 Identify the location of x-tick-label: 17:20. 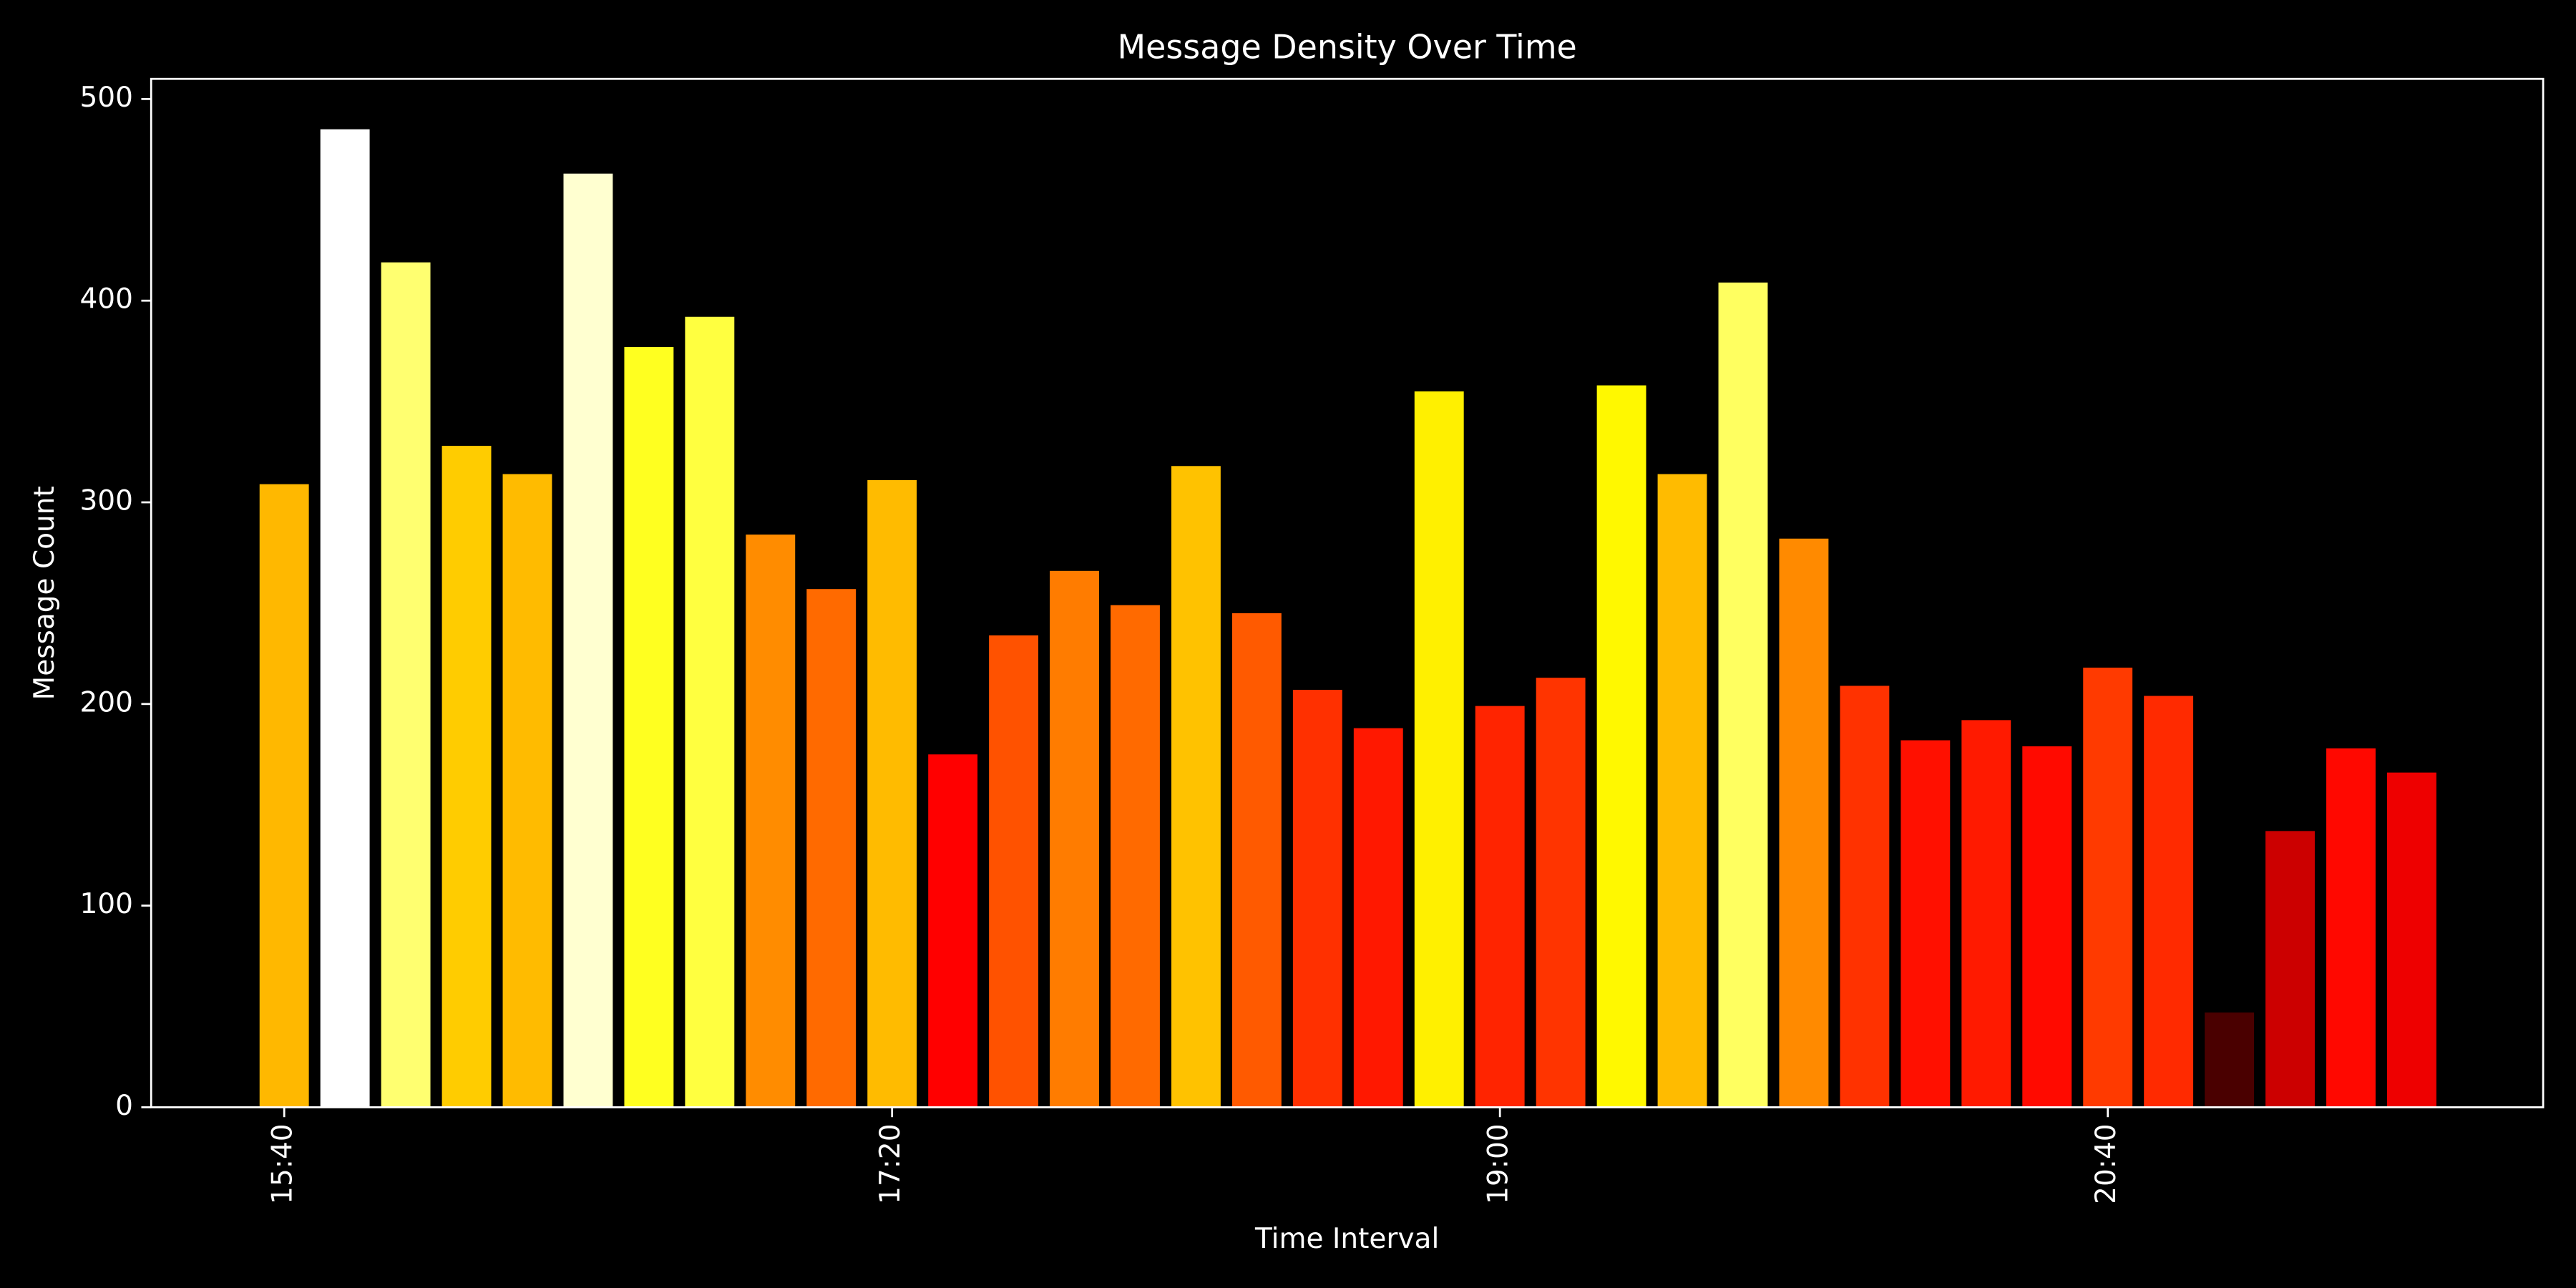
(890, 1163).